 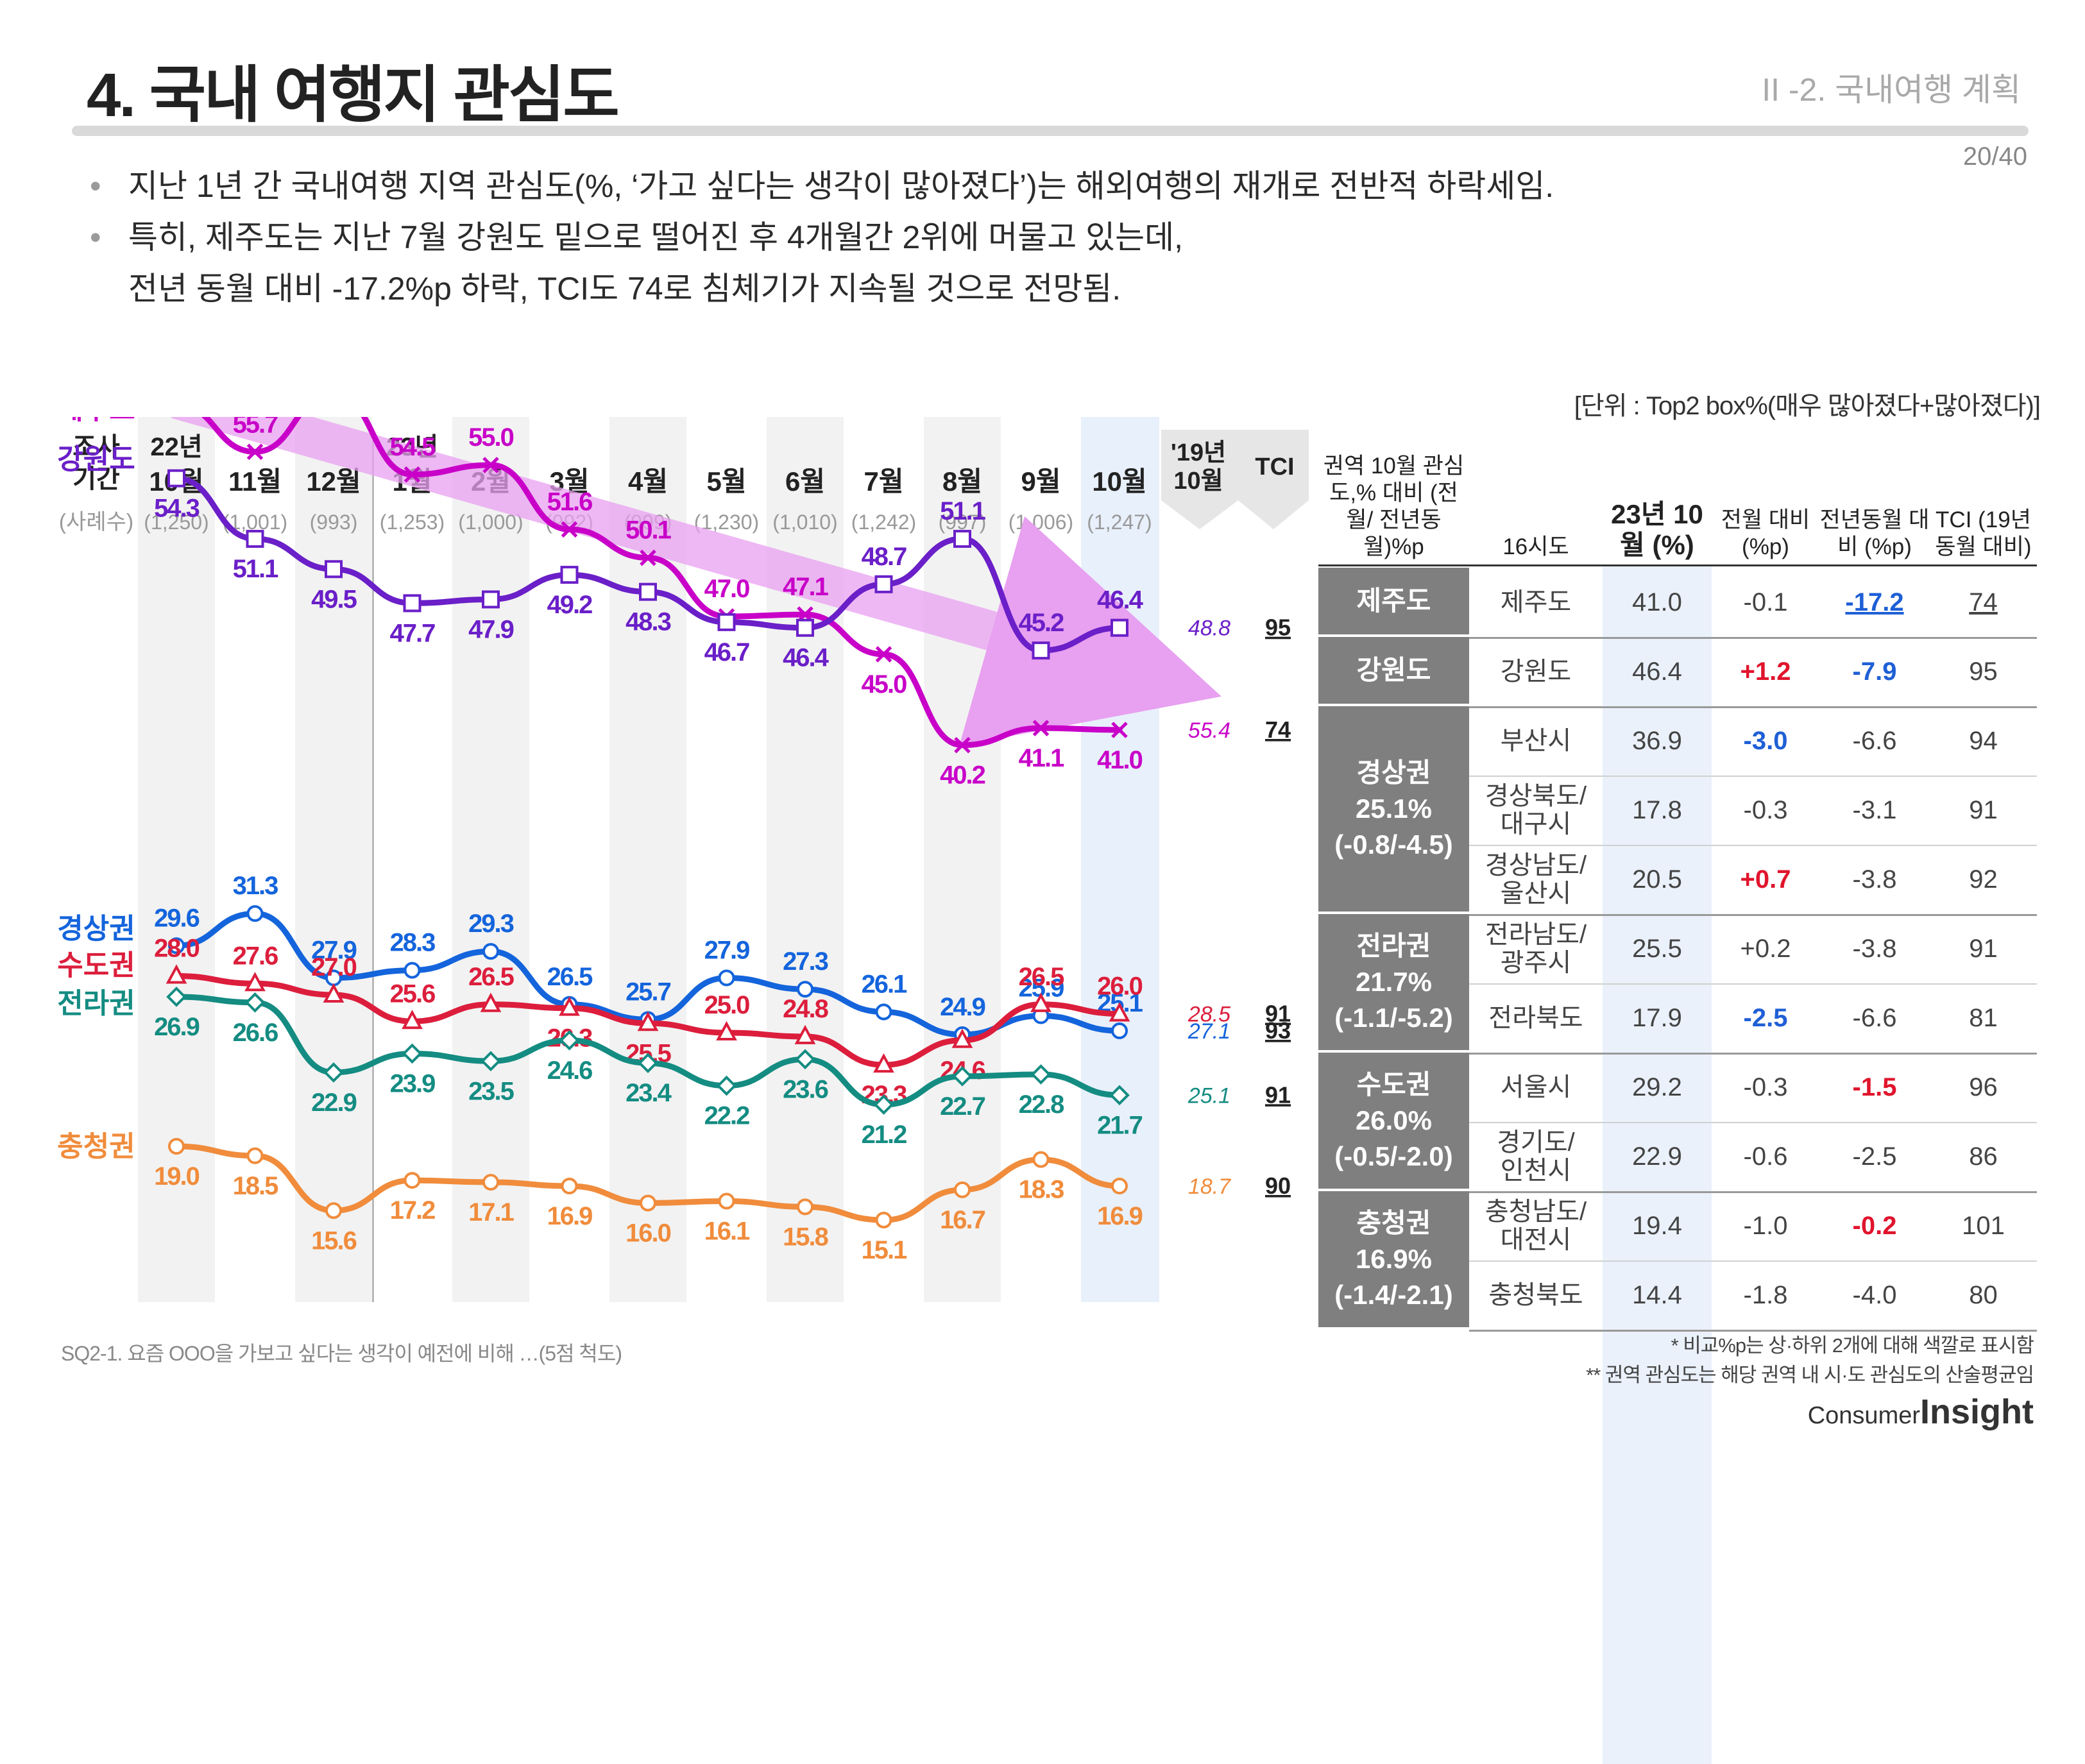 What do you see at coordinates (1278, 1030) in the screenshot?
I see `tci-value-경상권: 93` at bounding box center [1278, 1030].